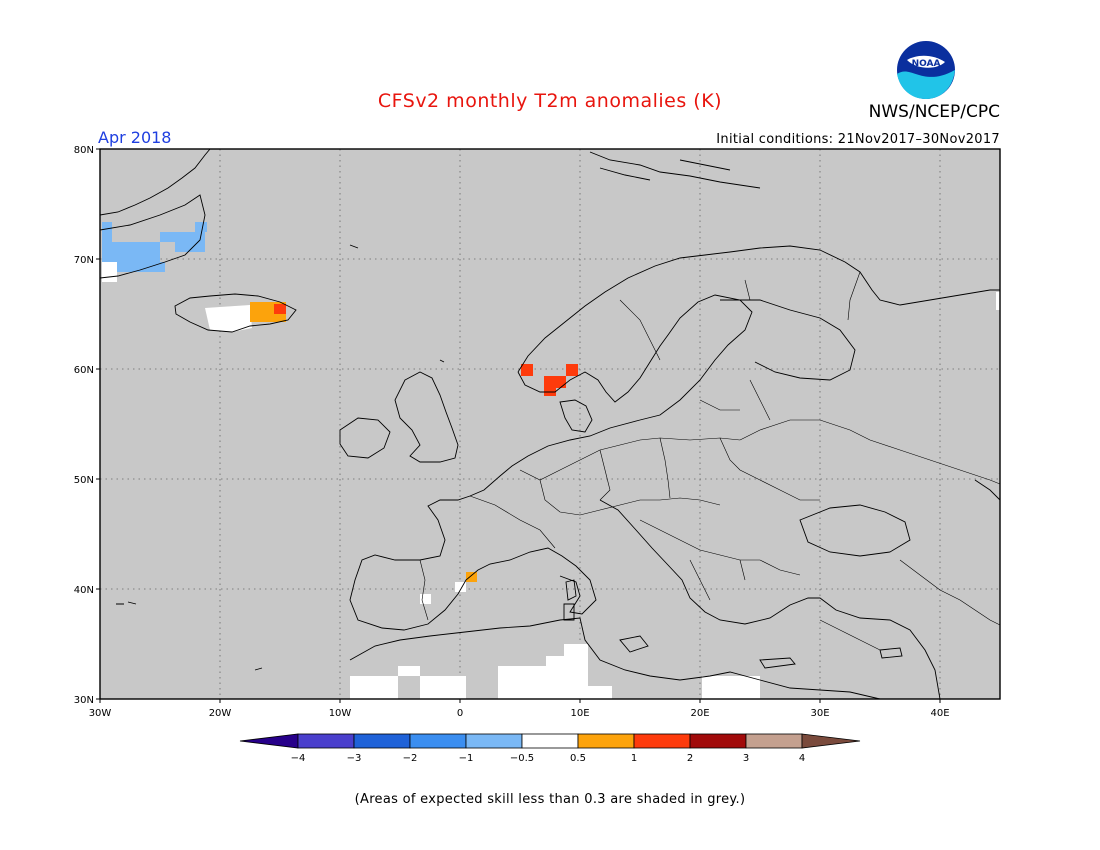 The width and height of the screenshot is (1100, 850). What do you see at coordinates (802, 758) in the screenshot?
I see `colorbar-label: 4` at bounding box center [802, 758].